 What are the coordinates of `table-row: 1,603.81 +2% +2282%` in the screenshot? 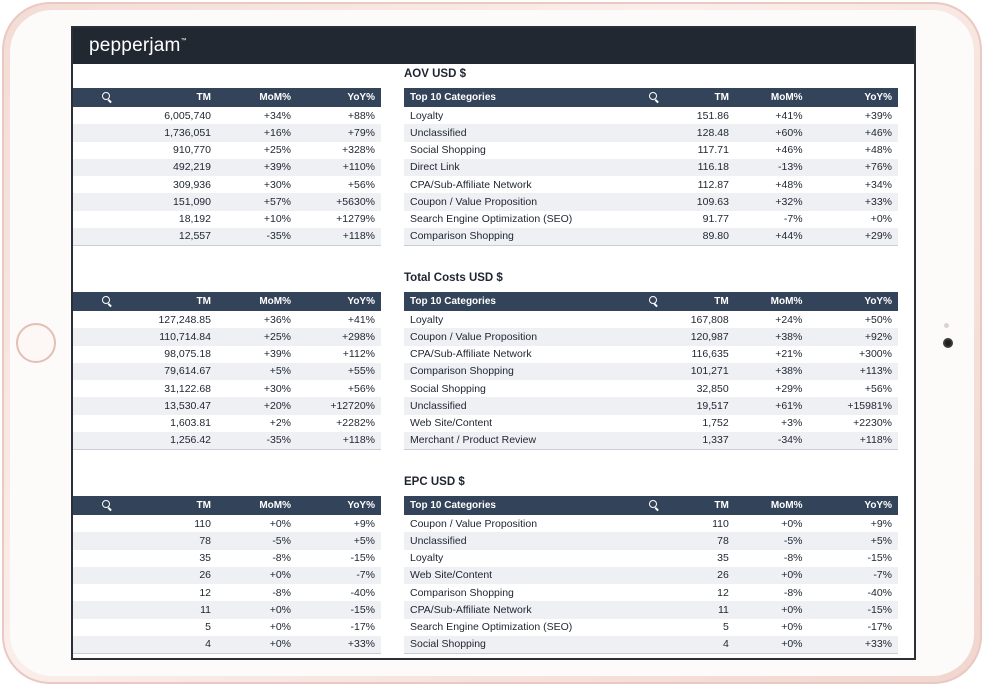 It's located at (227, 423).